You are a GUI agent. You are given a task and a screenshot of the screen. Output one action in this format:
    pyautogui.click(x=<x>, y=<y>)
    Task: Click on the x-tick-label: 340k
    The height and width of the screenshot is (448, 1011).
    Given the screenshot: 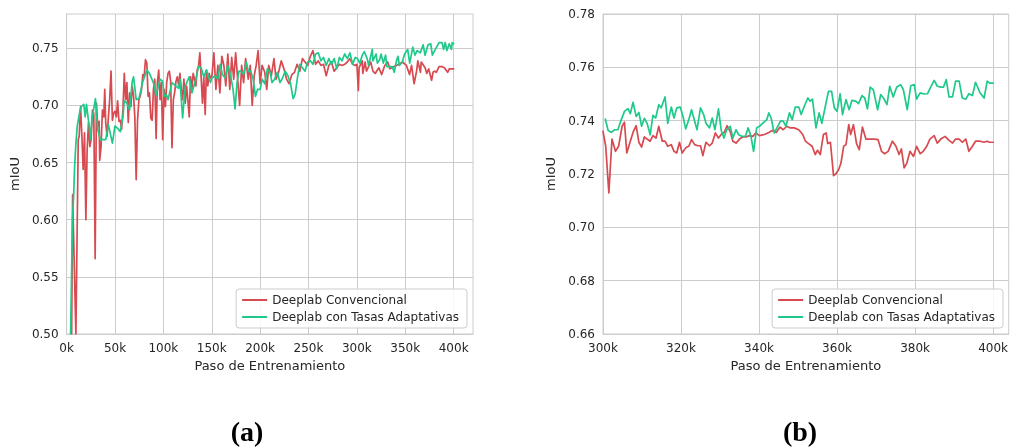 What is the action you would take?
    pyautogui.click(x=759, y=348)
    